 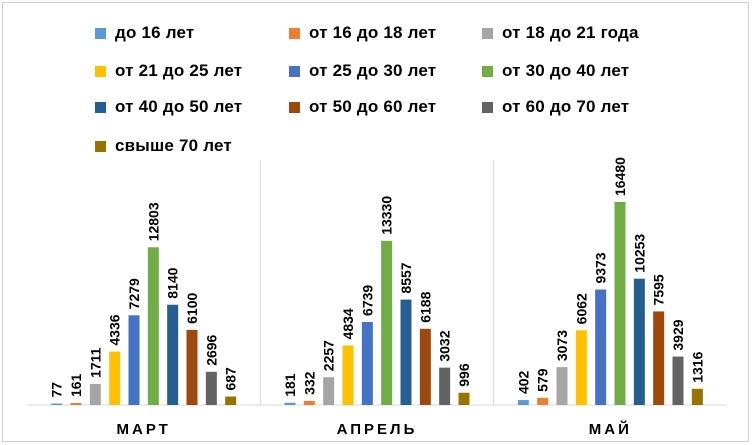 I want to click on legend-item-series-6: от 30 до 40 лет, so click(x=555, y=71).